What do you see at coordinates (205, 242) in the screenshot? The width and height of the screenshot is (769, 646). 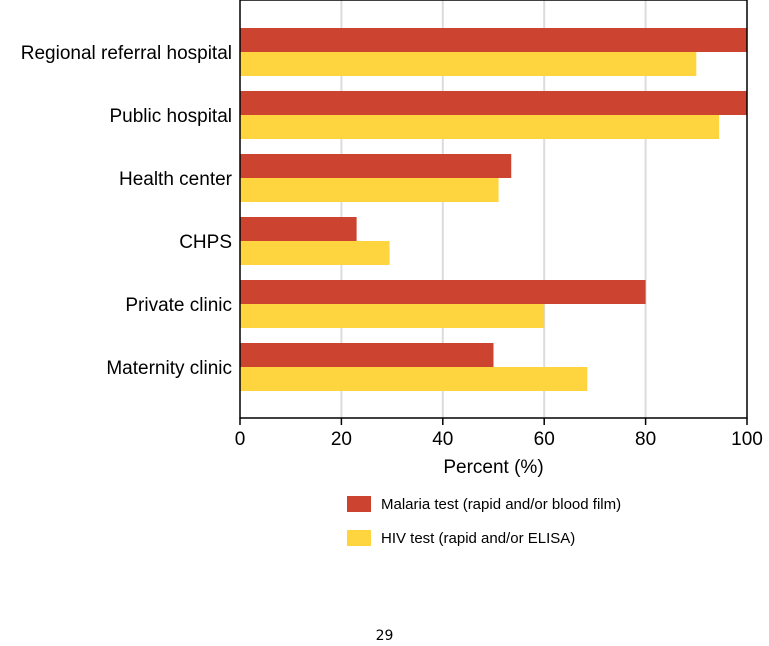 I see `category-label-3: CHPS` at bounding box center [205, 242].